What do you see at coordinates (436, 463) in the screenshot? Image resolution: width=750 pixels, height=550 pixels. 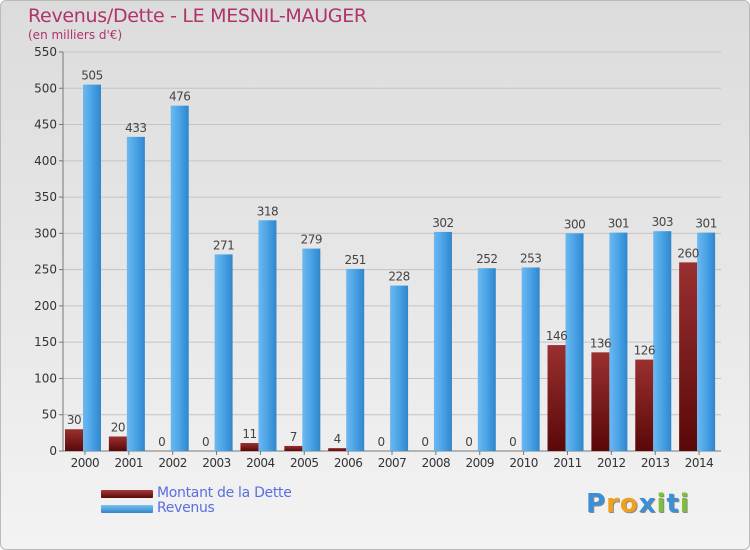 I see `x-tick-label: 2008` at bounding box center [436, 463].